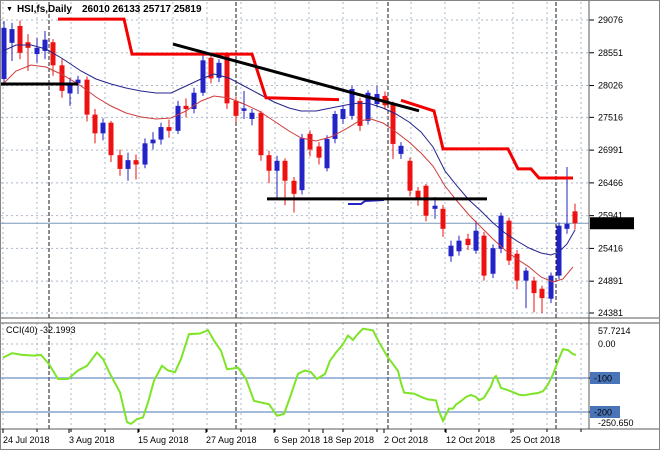 This screenshot has height=450, width=660. Describe the element at coordinates (610, 53) in the screenshot. I see `price-axis-label: 28551` at that location.